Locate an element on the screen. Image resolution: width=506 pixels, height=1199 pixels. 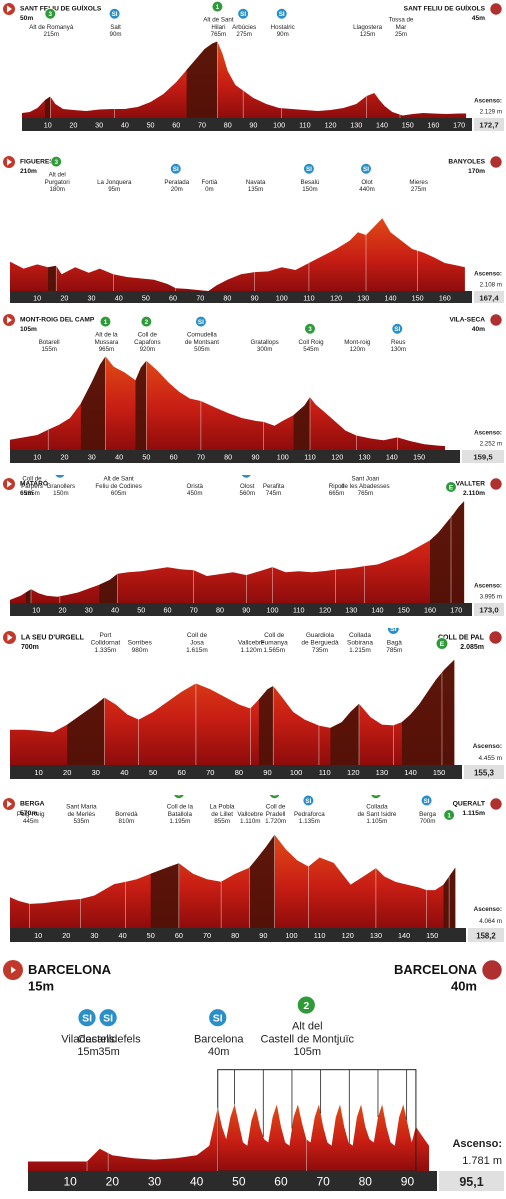
point-label: Bagà is located at coordinates (395, 643).